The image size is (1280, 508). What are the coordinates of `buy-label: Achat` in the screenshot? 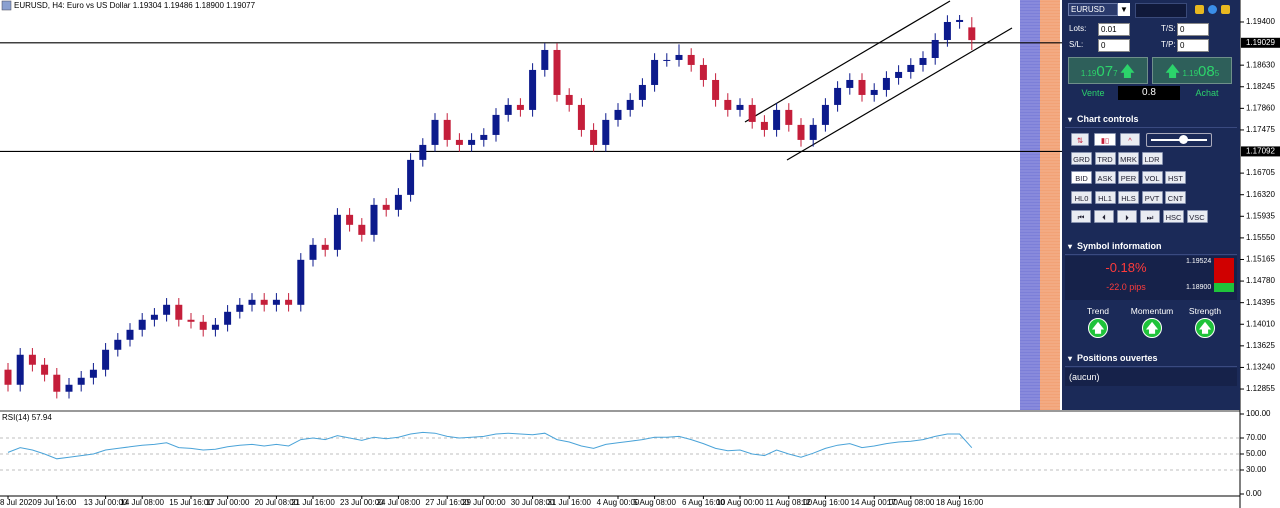 It's located at (1207, 93).